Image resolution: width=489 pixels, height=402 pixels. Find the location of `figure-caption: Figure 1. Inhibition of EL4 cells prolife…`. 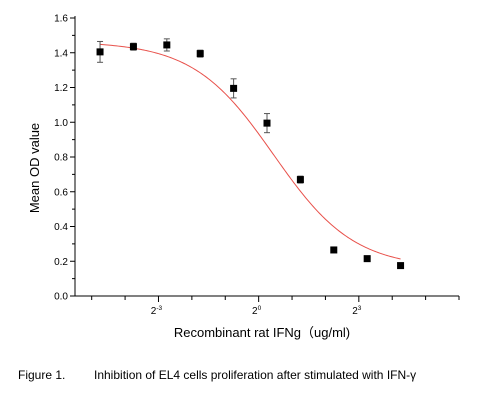

figure-caption: Figure 1. Inhibition of EL4 cells prolife… is located at coordinates (217, 375).